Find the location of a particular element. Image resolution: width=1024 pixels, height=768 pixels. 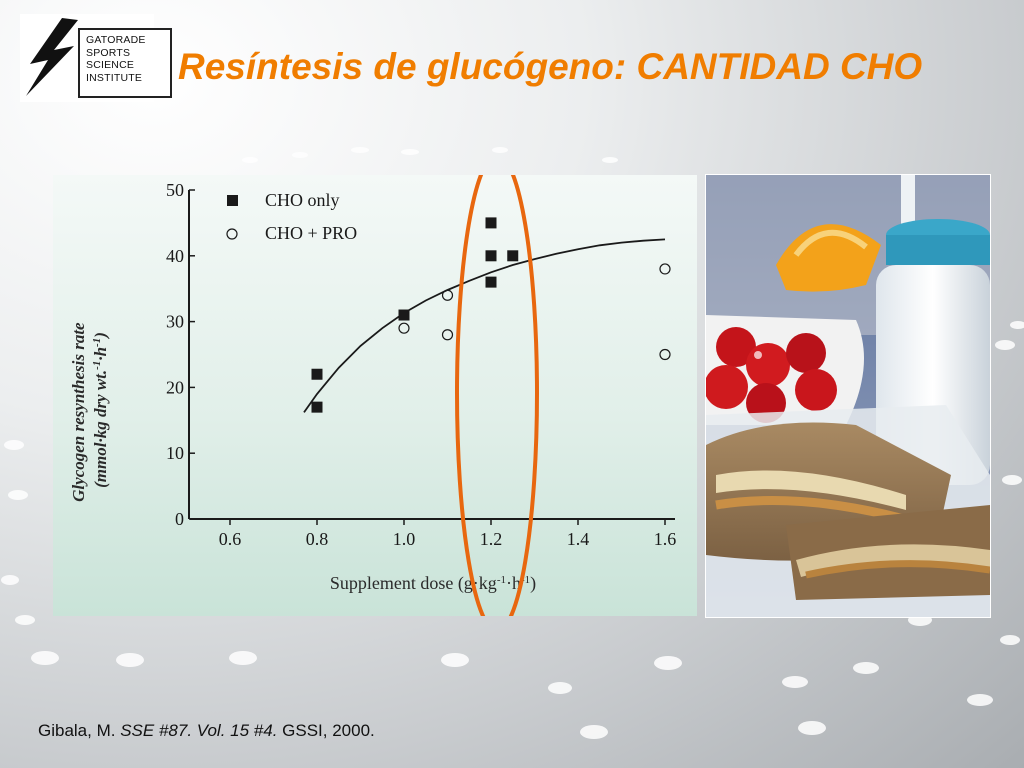

y-axis-label-part: ·h is located at coordinates (100, 354).